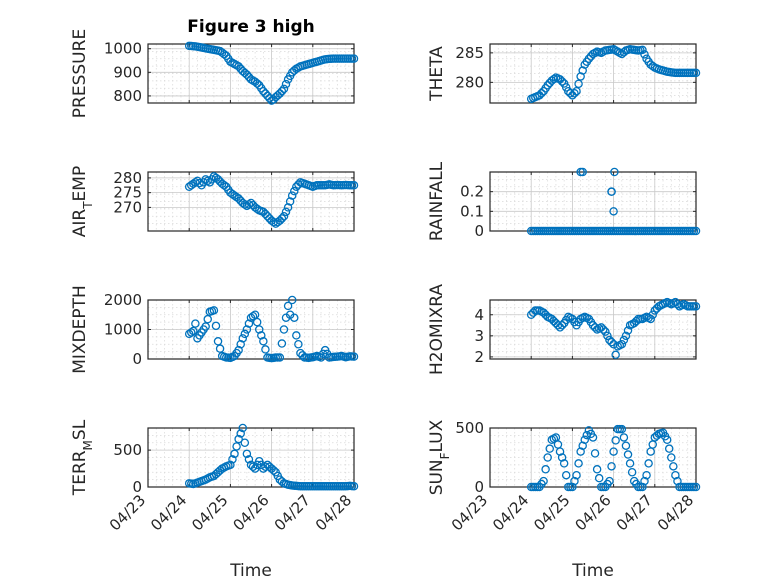  Describe the element at coordinates (80, 329) in the screenshot. I see `y-axis-label: MIXDEPTH` at that location.